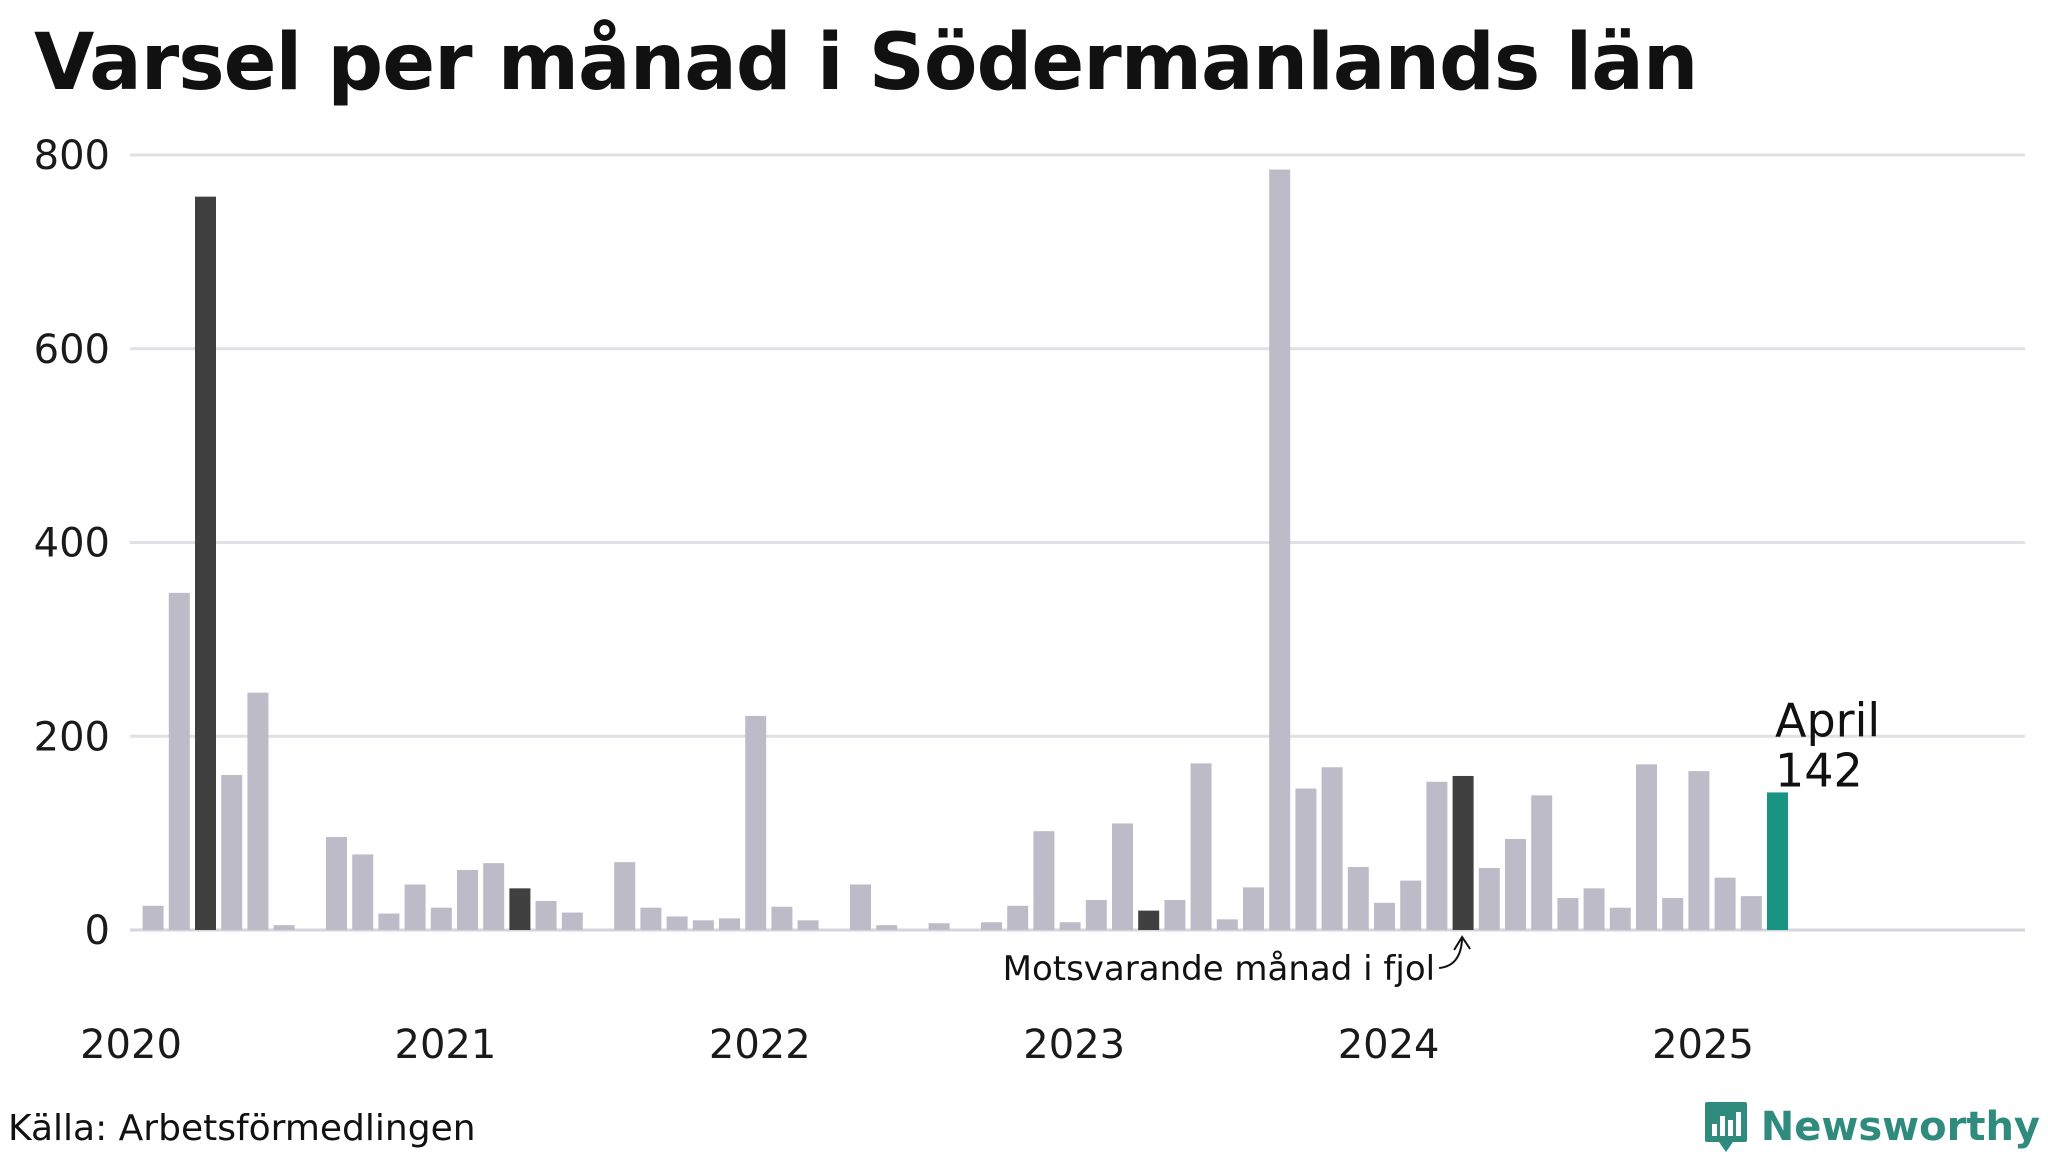 This screenshot has height=1154, width=2048. I want to click on x-tick-label: 2021, so click(446, 1045).